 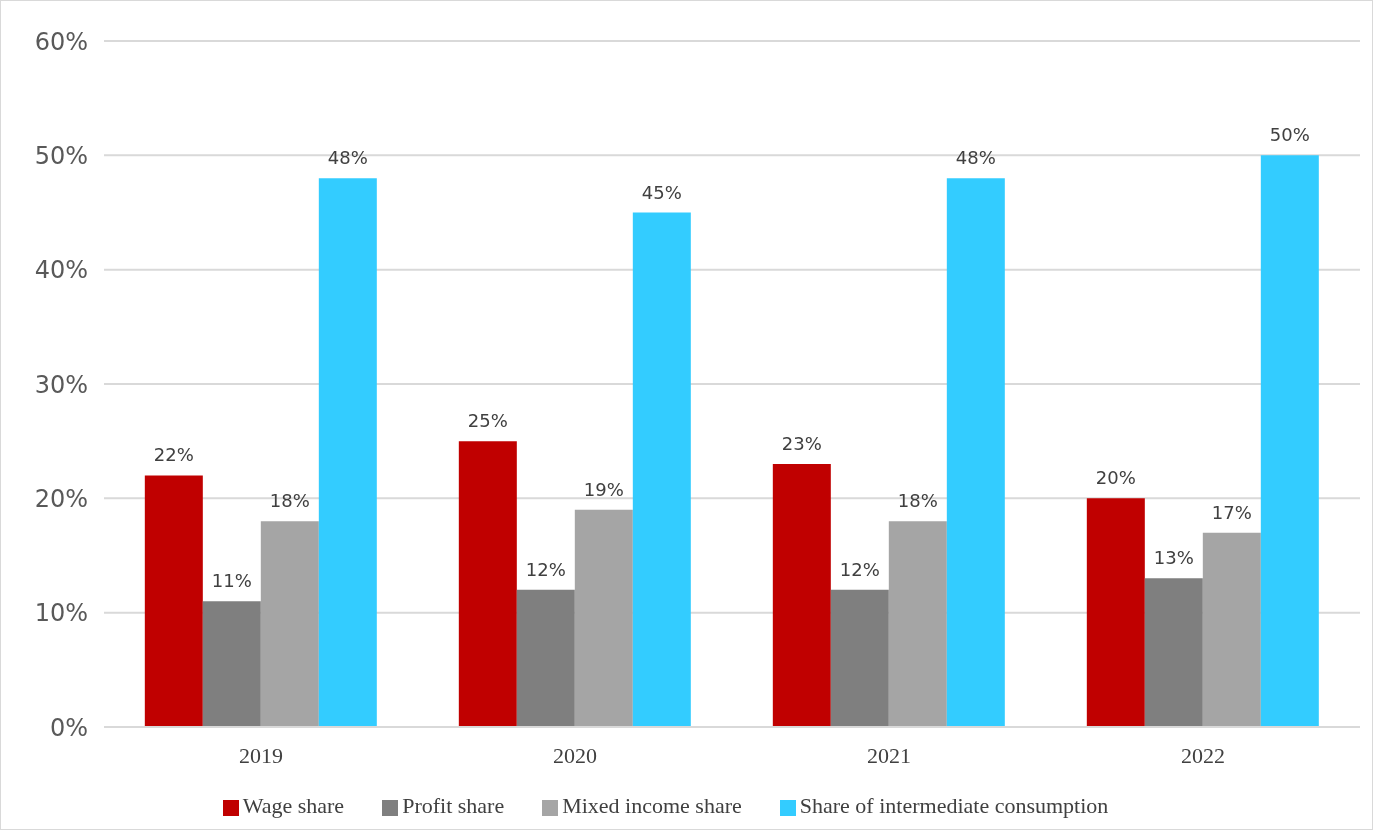 I want to click on x-tick-label: 2020, so click(x=575, y=755).